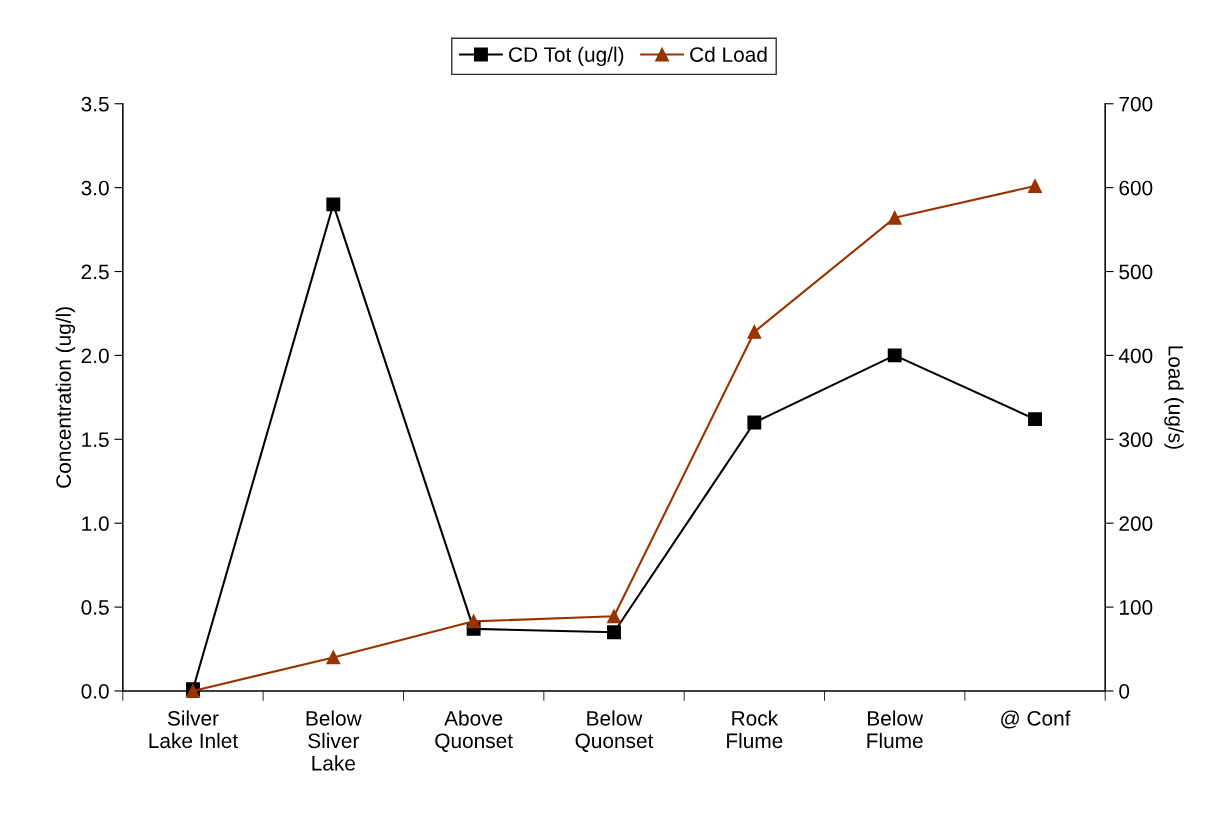  Describe the element at coordinates (65, 397) in the screenshot. I see `y-axis-title: Concentration (ug/l)` at that location.